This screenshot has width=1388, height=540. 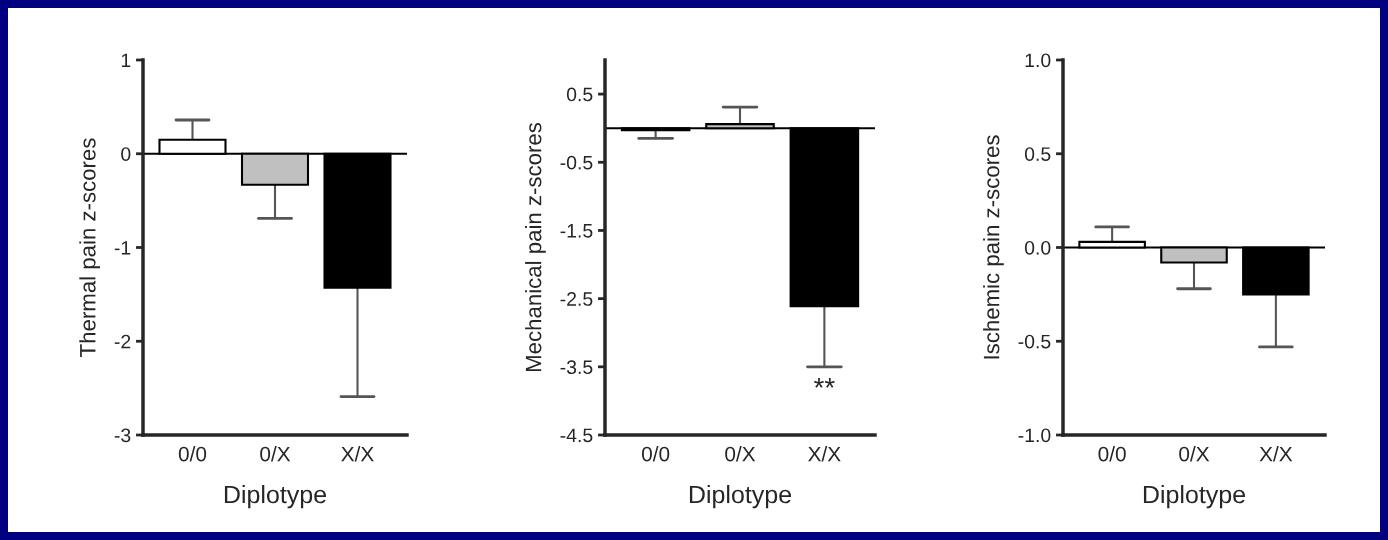 I want to click on y-tick-label: -3, so click(x=122, y=435).